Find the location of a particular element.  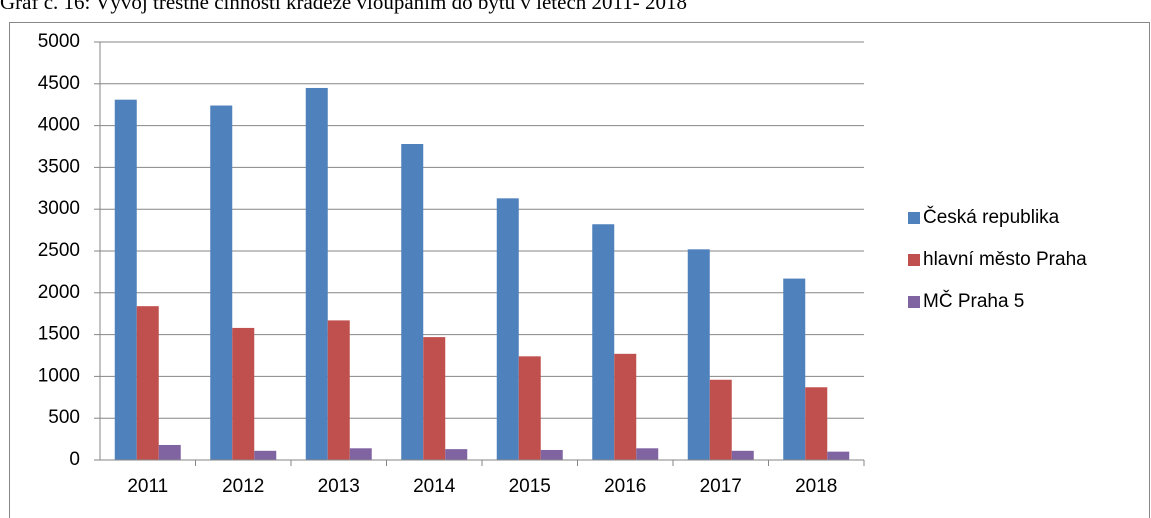

y-tick-label: 4500 is located at coordinates (59, 83).